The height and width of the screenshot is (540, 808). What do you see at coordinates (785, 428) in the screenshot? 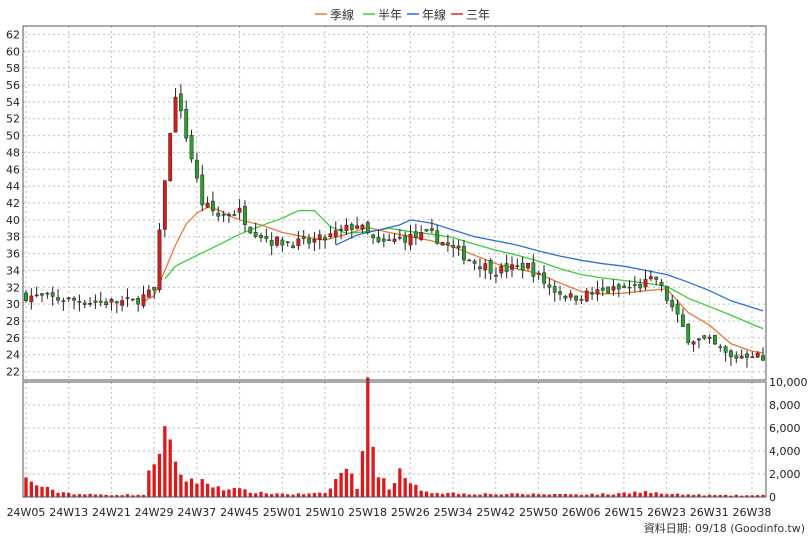
I see `volume-tick-label: 6,000` at bounding box center [785, 428].